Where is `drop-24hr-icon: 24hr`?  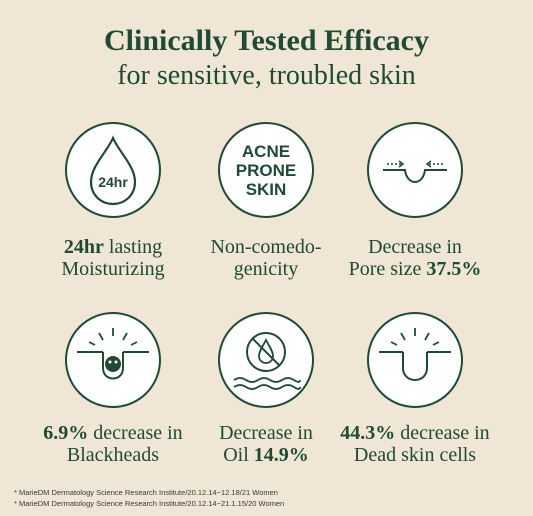
drop-24hr-icon: 24hr is located at coordinates (113, 170).